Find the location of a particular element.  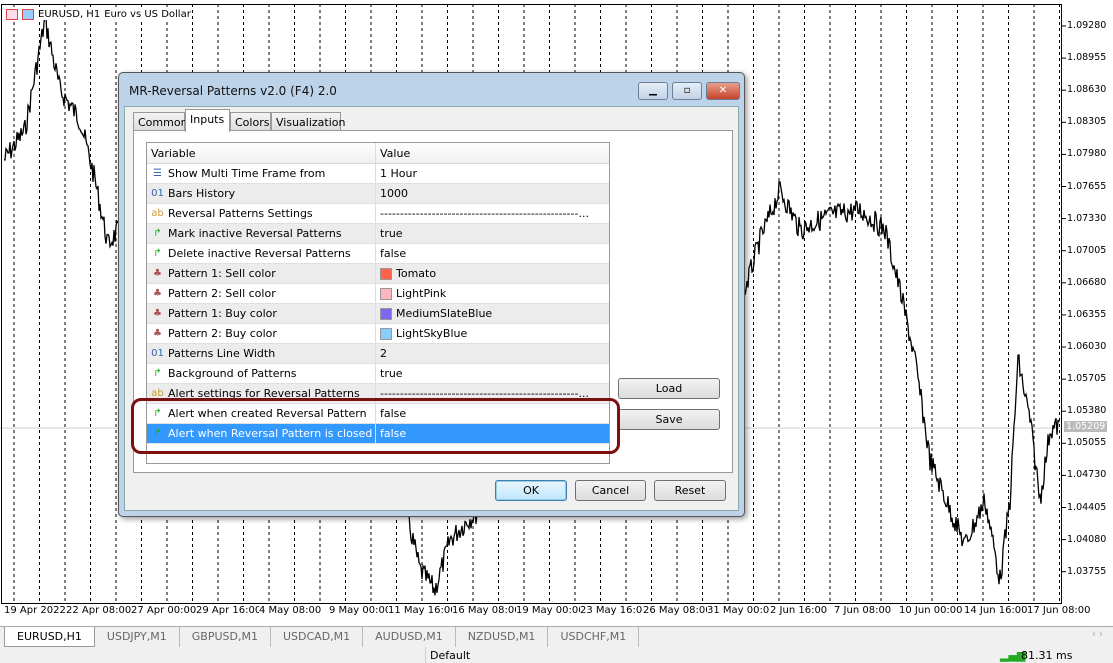

reset-button: Reset is located at coordinates (690, 490).